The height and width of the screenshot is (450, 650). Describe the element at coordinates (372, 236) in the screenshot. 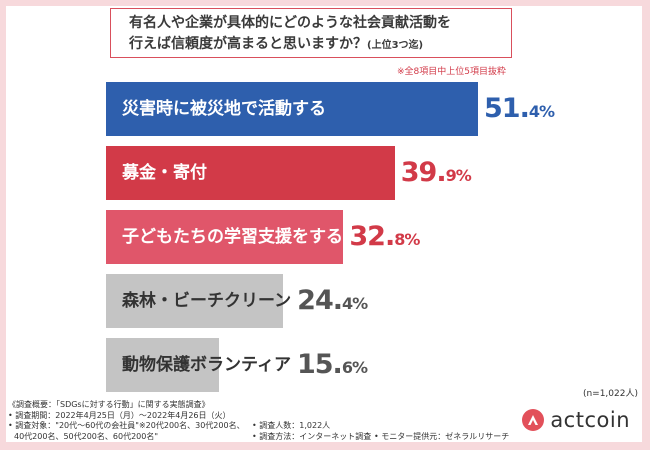

I see `bar-value-int-2: 32.` at that location.